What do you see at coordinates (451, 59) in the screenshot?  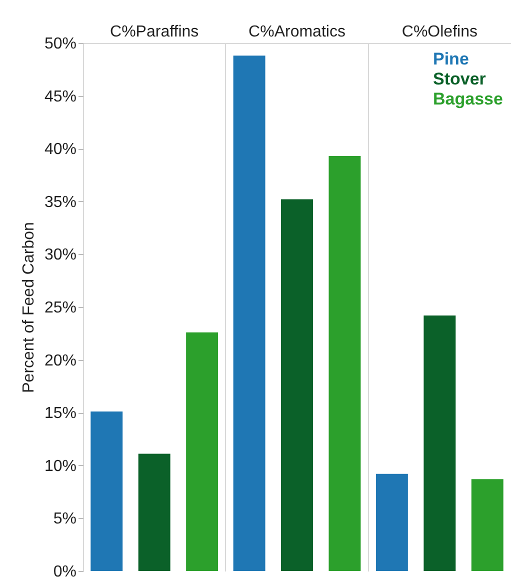 I see `text: Pine` at bounding box center [451, 59].